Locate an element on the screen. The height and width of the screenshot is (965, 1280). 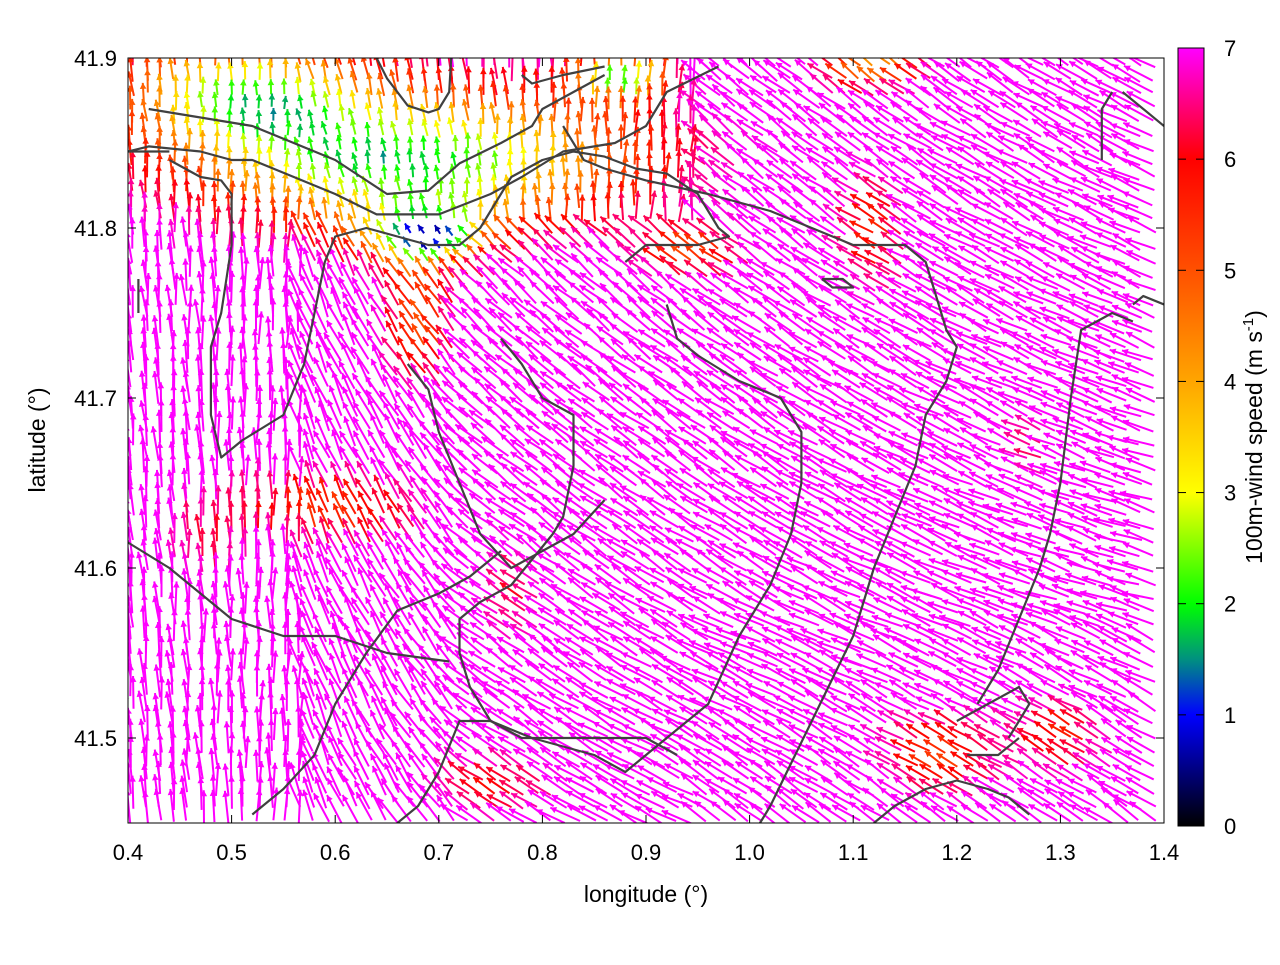
x-tick-label: 1.4 is located at coordinates (1164, 852).